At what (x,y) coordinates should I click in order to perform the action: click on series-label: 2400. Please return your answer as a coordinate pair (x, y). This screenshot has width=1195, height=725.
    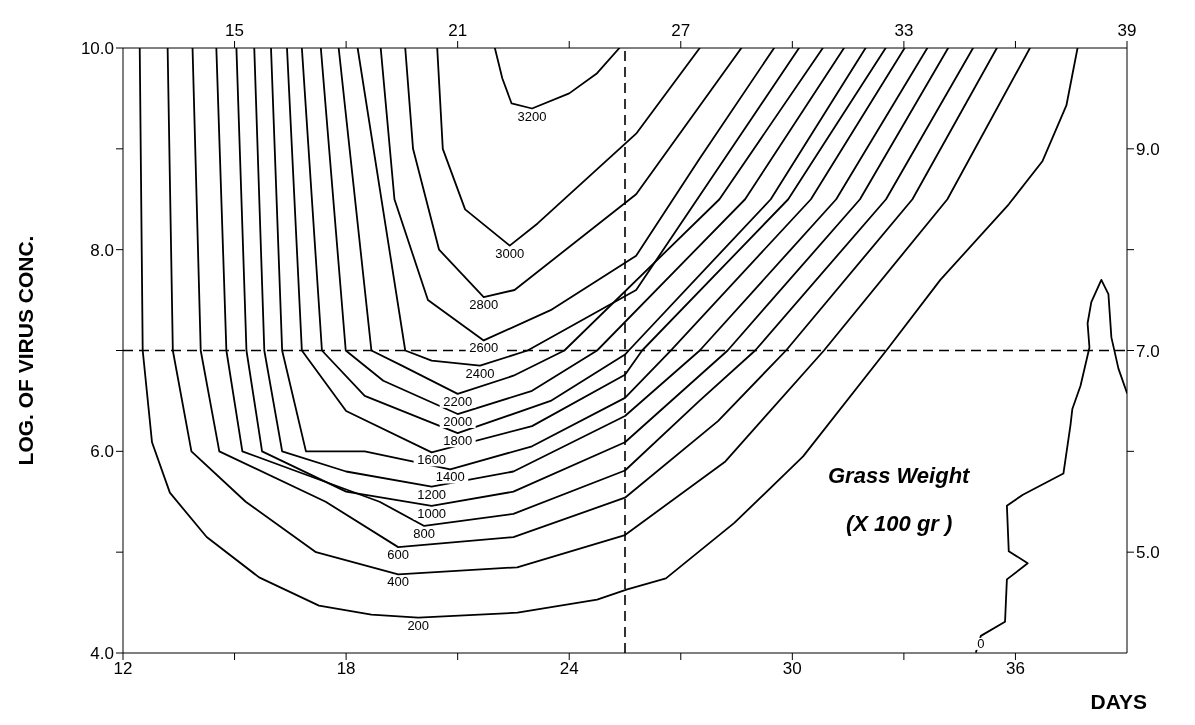
    Looking at the image, I should click on (480, 373).